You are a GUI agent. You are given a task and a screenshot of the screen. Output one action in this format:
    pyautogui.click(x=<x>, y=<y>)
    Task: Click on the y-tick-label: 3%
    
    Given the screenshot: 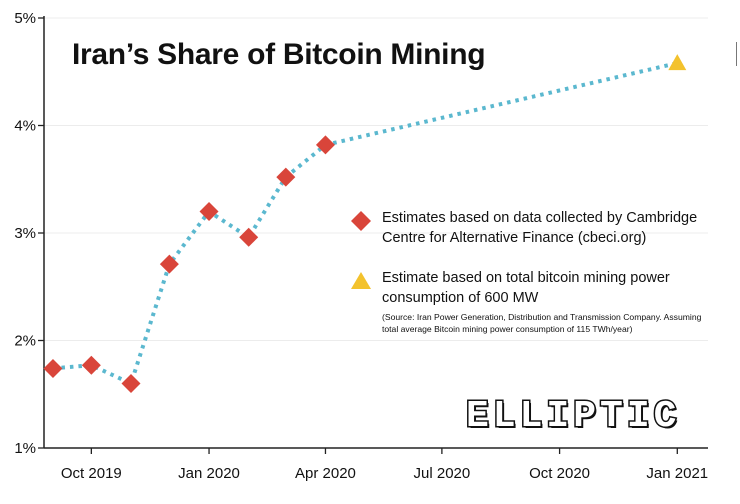 What is the action you would take?
    pyautogui.click(x=25, y=233)
    